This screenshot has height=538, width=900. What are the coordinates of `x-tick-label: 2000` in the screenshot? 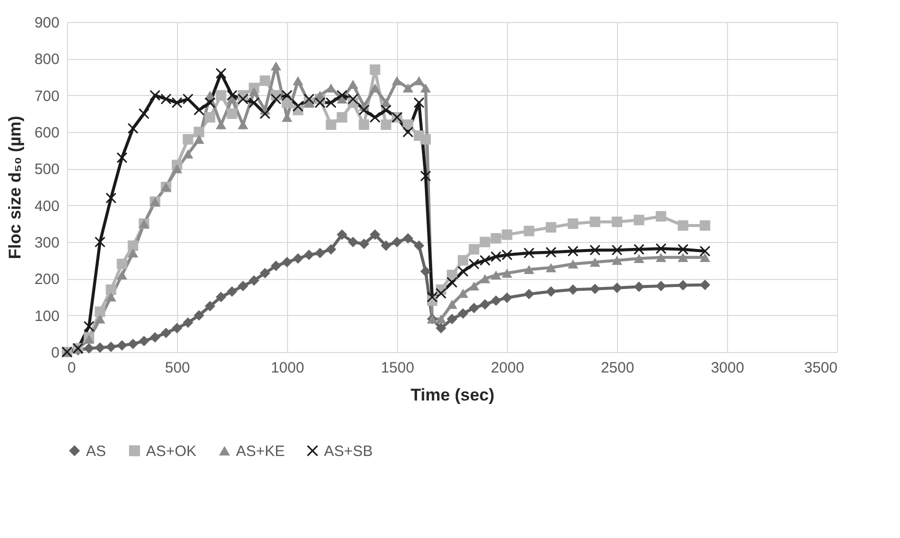 It's located at (507, 368).